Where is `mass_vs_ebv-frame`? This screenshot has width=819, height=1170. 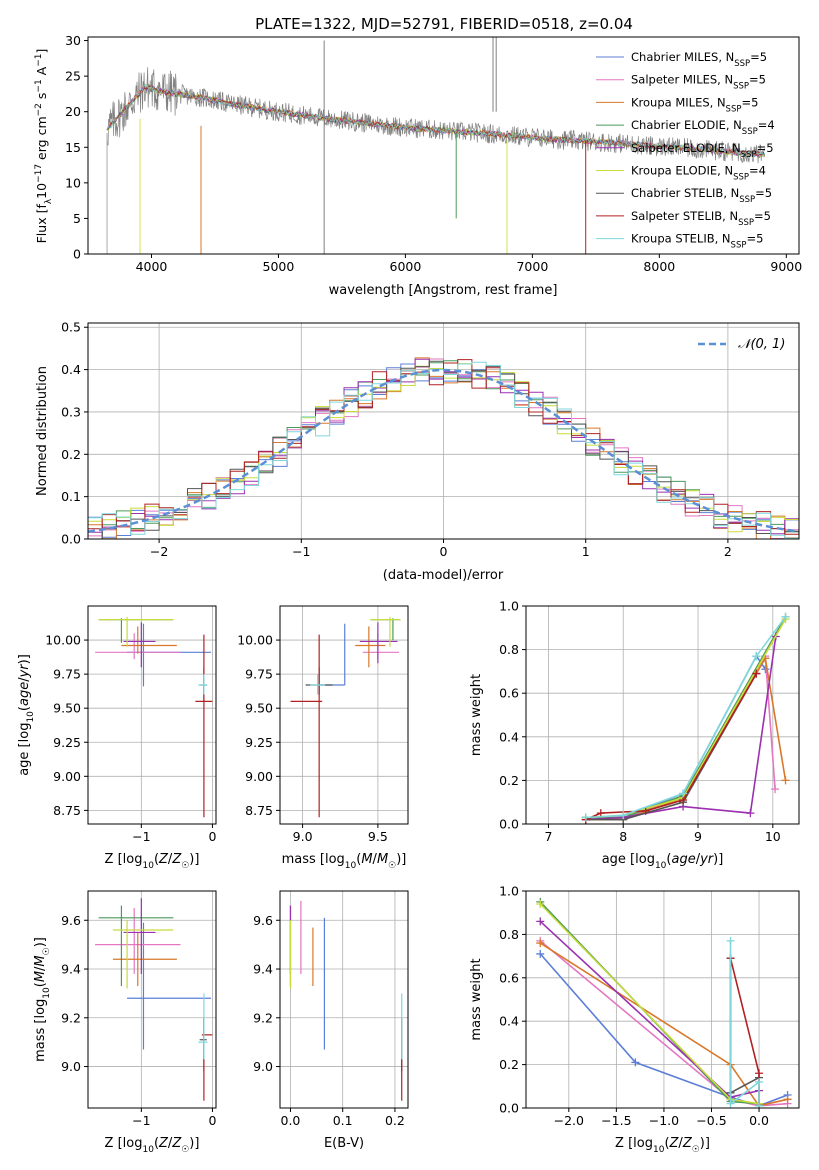 mass_vs_ebv-frame is located at coordinates (344, 999).